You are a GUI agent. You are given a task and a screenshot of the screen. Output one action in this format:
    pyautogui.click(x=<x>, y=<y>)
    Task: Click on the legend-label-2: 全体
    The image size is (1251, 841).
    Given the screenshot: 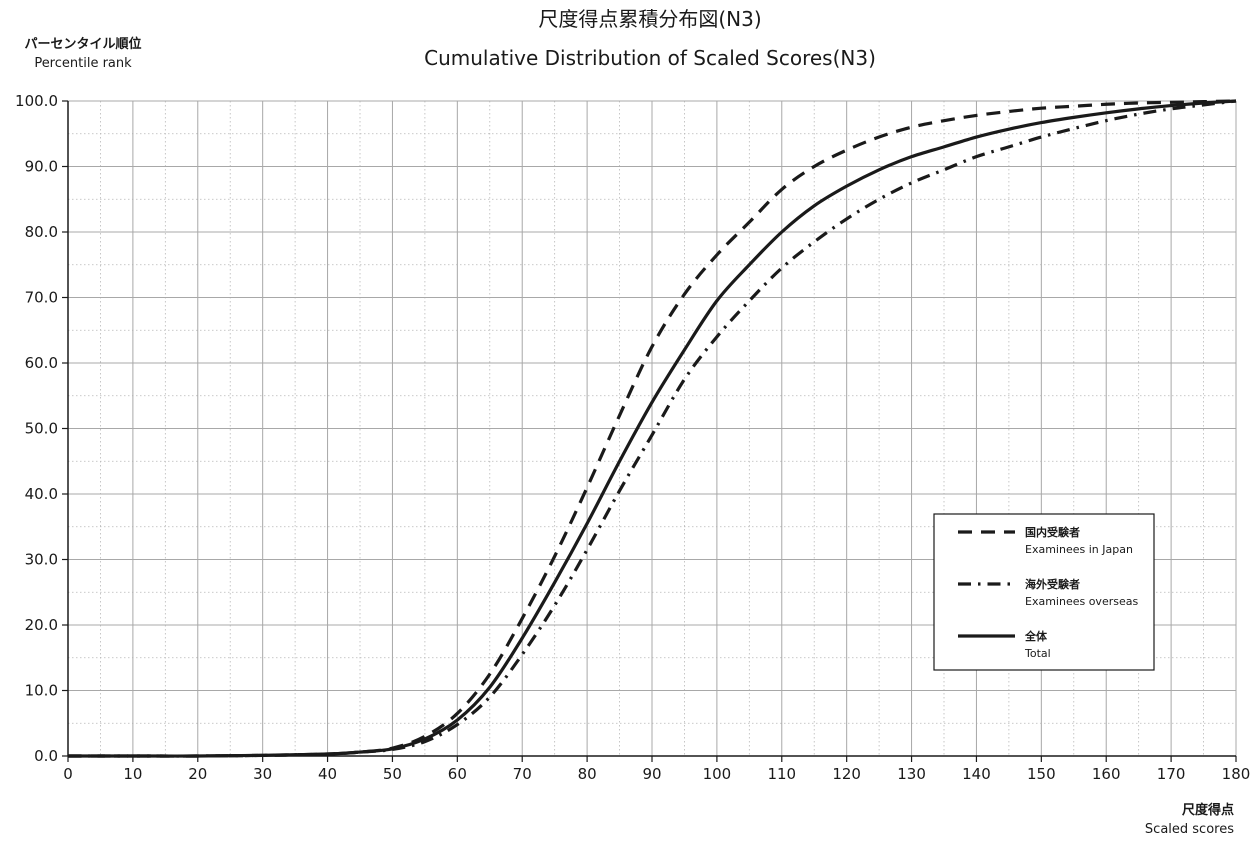 What is the action you would take?
    pyautogui.click(x=1036, y=636)
    